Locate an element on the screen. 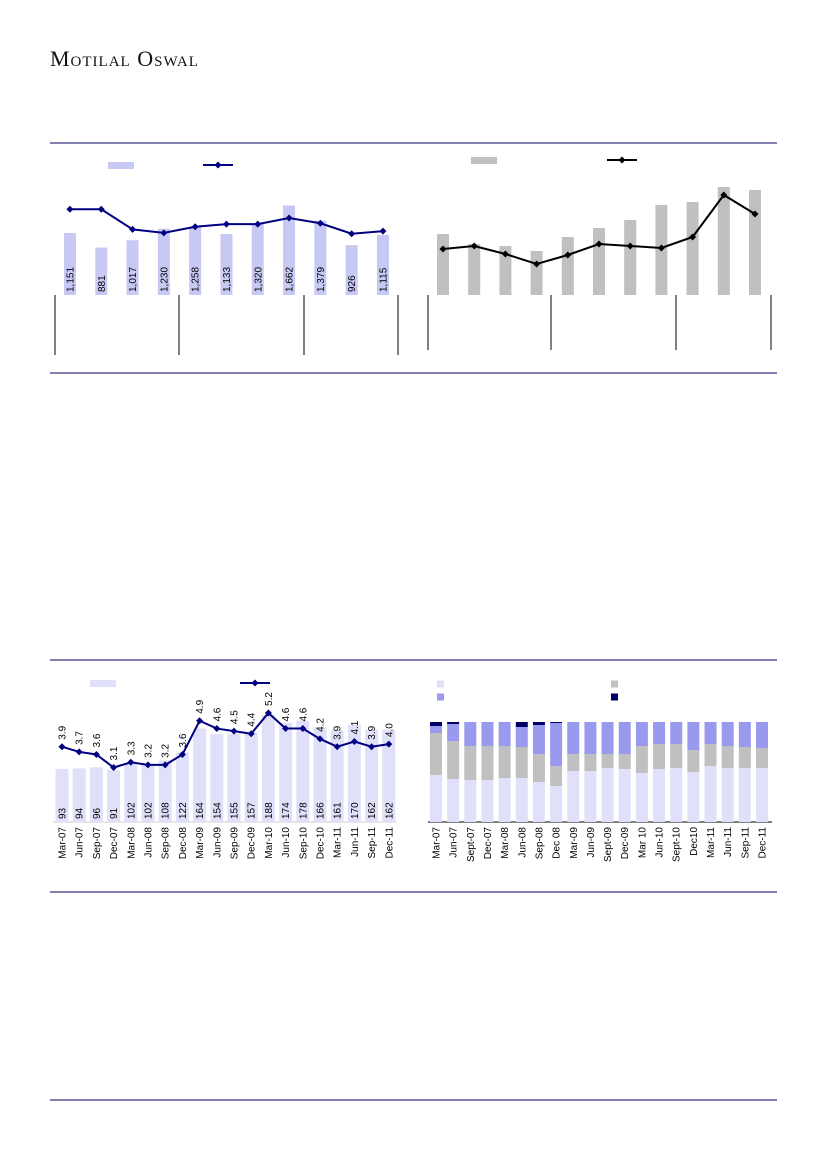 The width and height of the screenshot is (826, 1174). data-label: 170 is located at coordinates (355, 810).